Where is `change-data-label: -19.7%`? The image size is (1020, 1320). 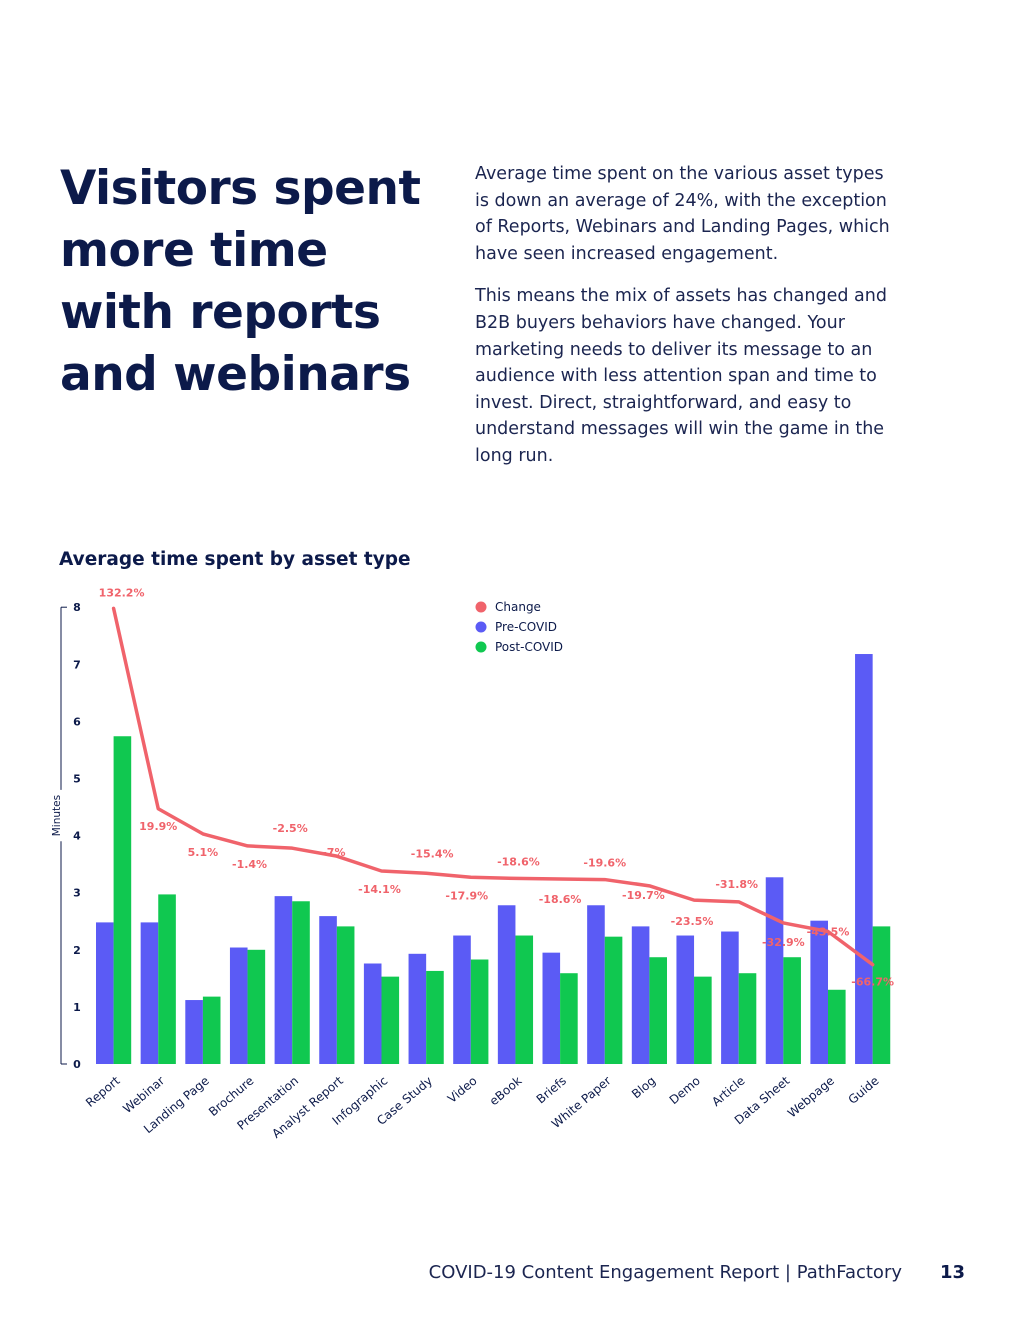
change-data-label: -19.7% is located at coordinates (643, 895).